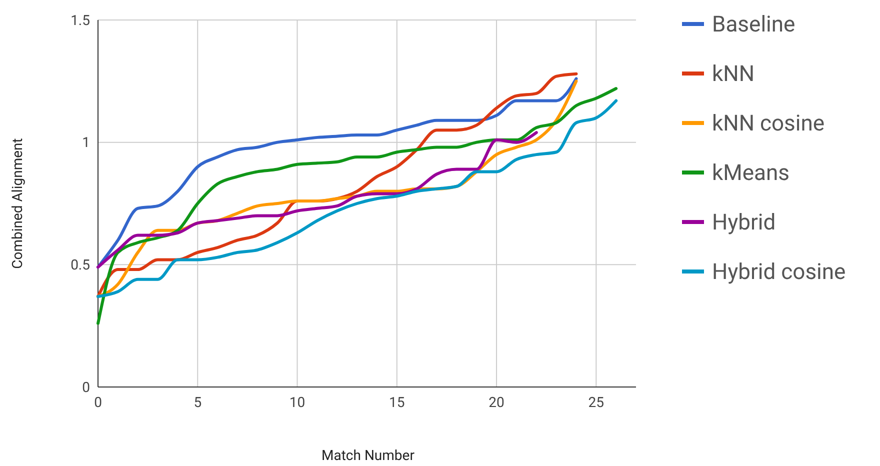 The image size is (880, 466). What do you see at coordinates (751, 173) in the screenshot?
I see `legend-label: kMeans` at bounding box center [751, 173].